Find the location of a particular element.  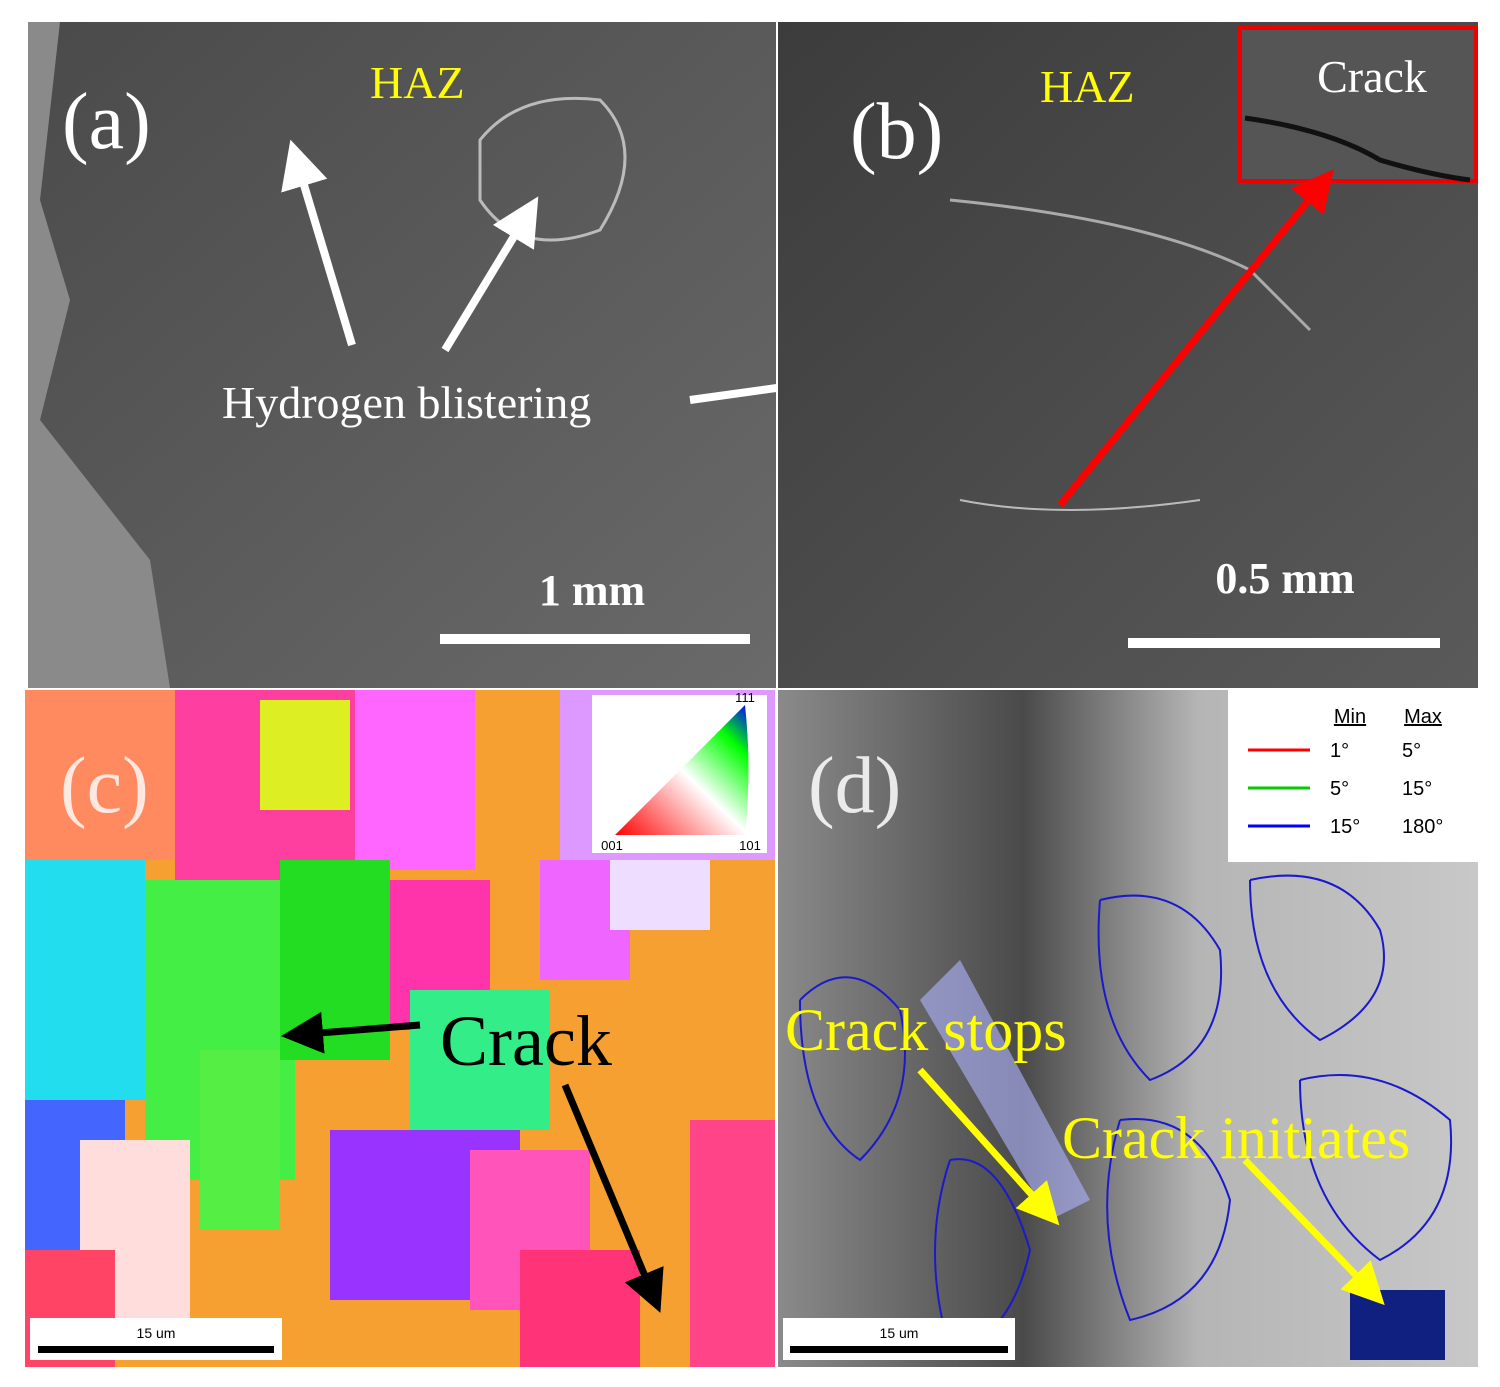

crack-band is located at coordinates (1005, 1090).